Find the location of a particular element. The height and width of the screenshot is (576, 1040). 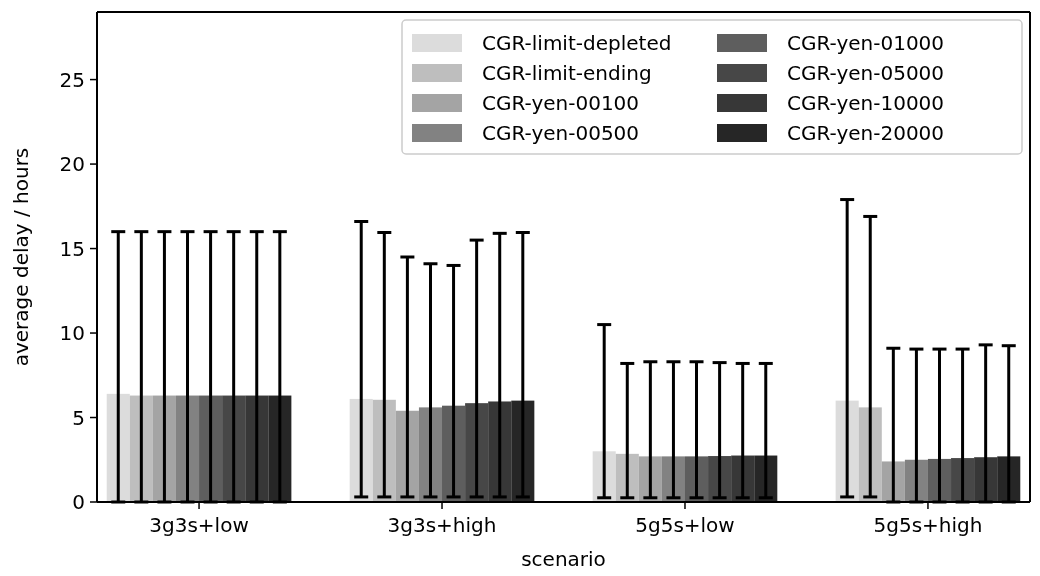

legend-label: CGR-yen-01000 is located at coordinates (866, 43).